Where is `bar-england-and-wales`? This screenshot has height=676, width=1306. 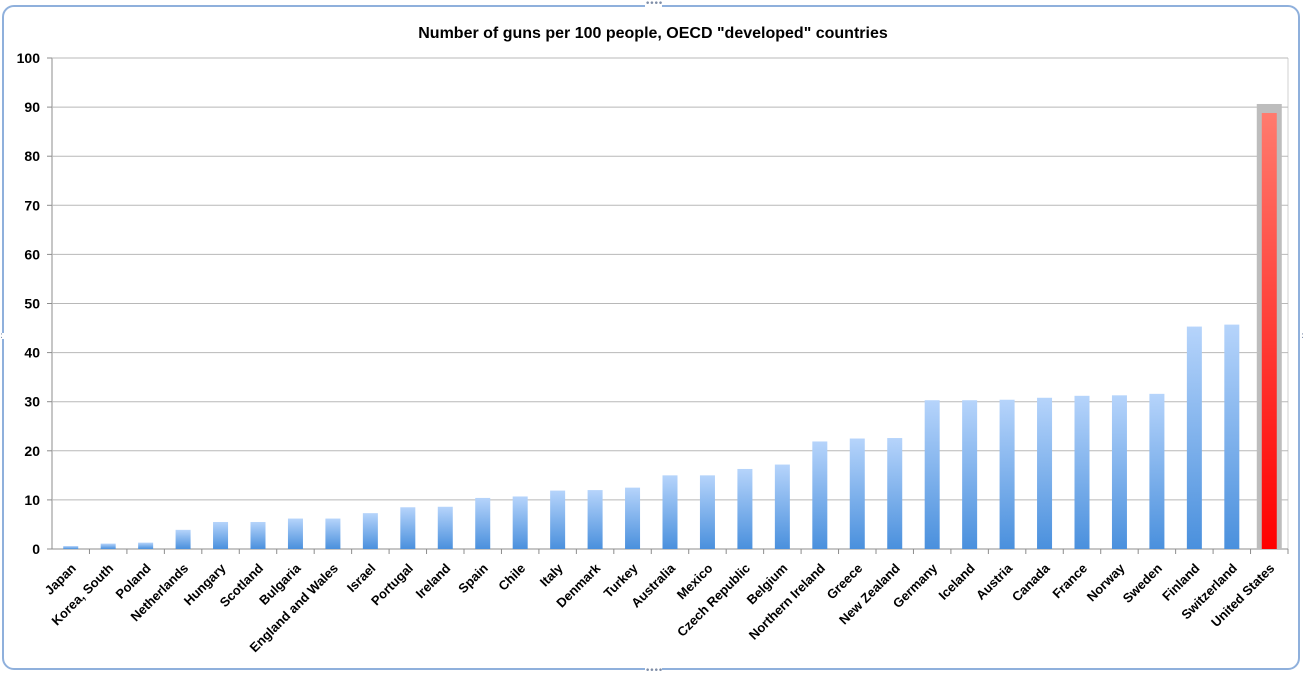 bar-england-and-wales is located at coordinates (333, 533).